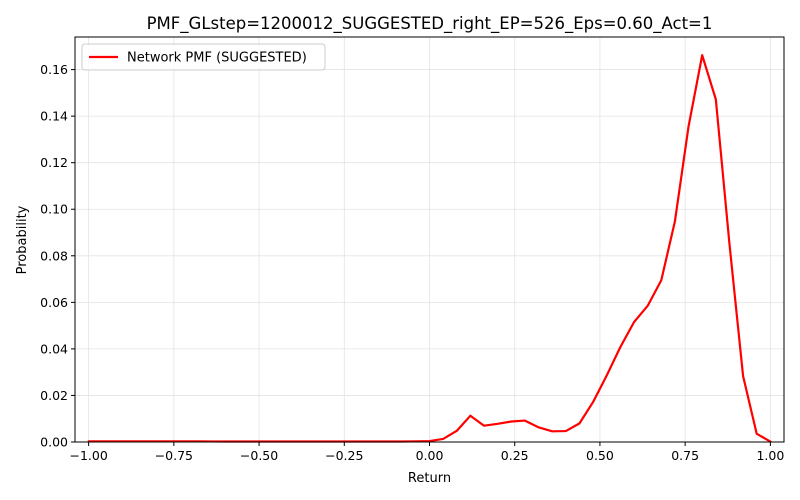 The width and height of the screenshot is (800, 500). I want to click on x-tick-label: −1.00, so click(88, 455).